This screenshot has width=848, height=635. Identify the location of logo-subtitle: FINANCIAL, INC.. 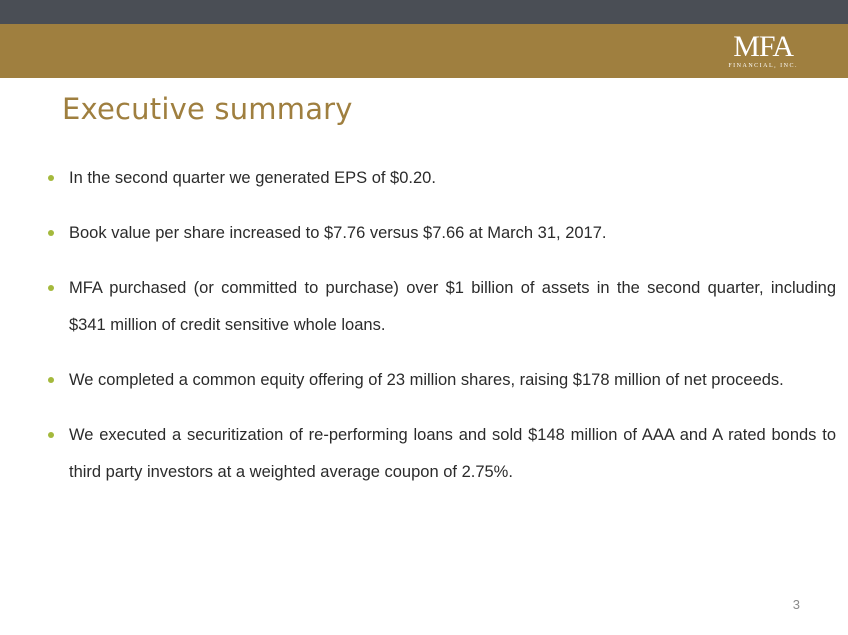
(763, 66).